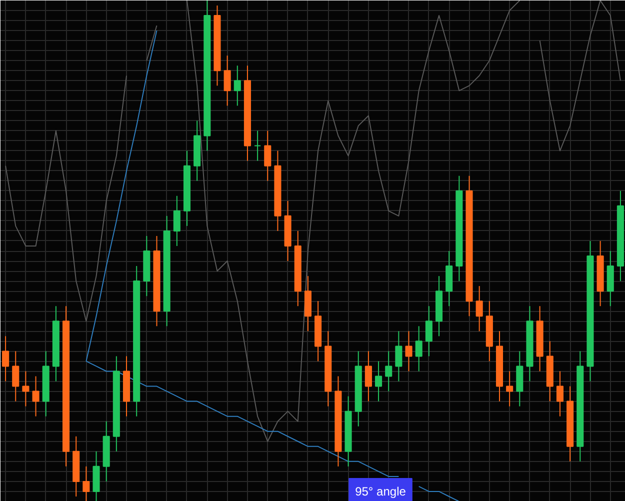 The image size is (625, 501). What do you see at coordinates (380, 491) in the screenshot?
I see `annotation: 95° angle` at bounding box center [380, 491].